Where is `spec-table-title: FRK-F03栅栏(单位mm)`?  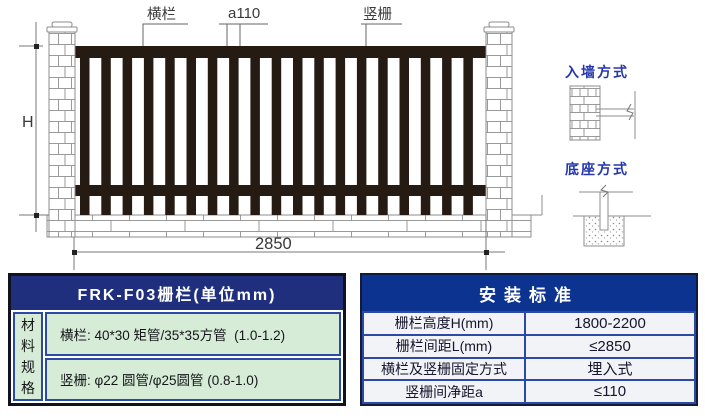 spec-table-title: FRK-F03栅栏(单位mm) is located at coordinates (177, 293).